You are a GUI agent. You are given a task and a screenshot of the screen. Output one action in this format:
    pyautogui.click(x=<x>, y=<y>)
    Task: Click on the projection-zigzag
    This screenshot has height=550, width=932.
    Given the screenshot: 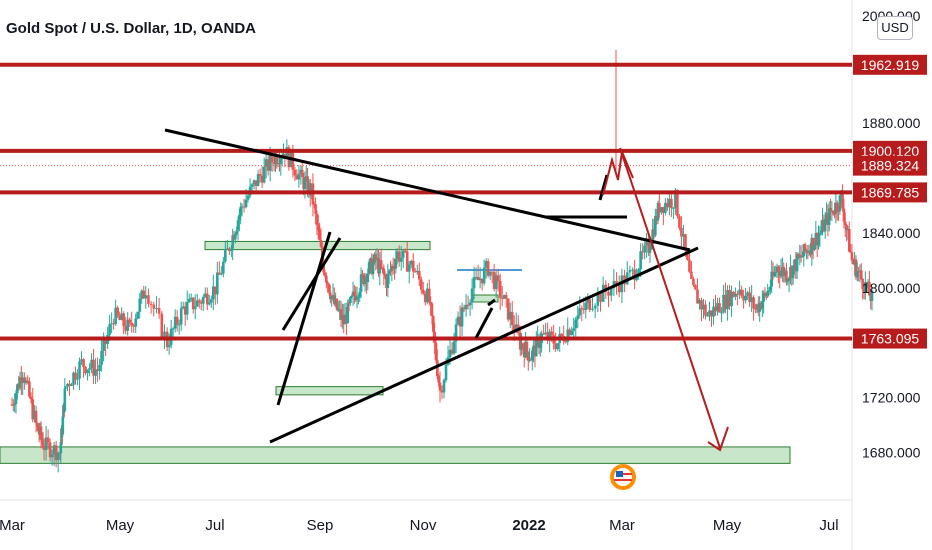 What is the action you would take?
    pyautogui.click(x=618, y=172)
    